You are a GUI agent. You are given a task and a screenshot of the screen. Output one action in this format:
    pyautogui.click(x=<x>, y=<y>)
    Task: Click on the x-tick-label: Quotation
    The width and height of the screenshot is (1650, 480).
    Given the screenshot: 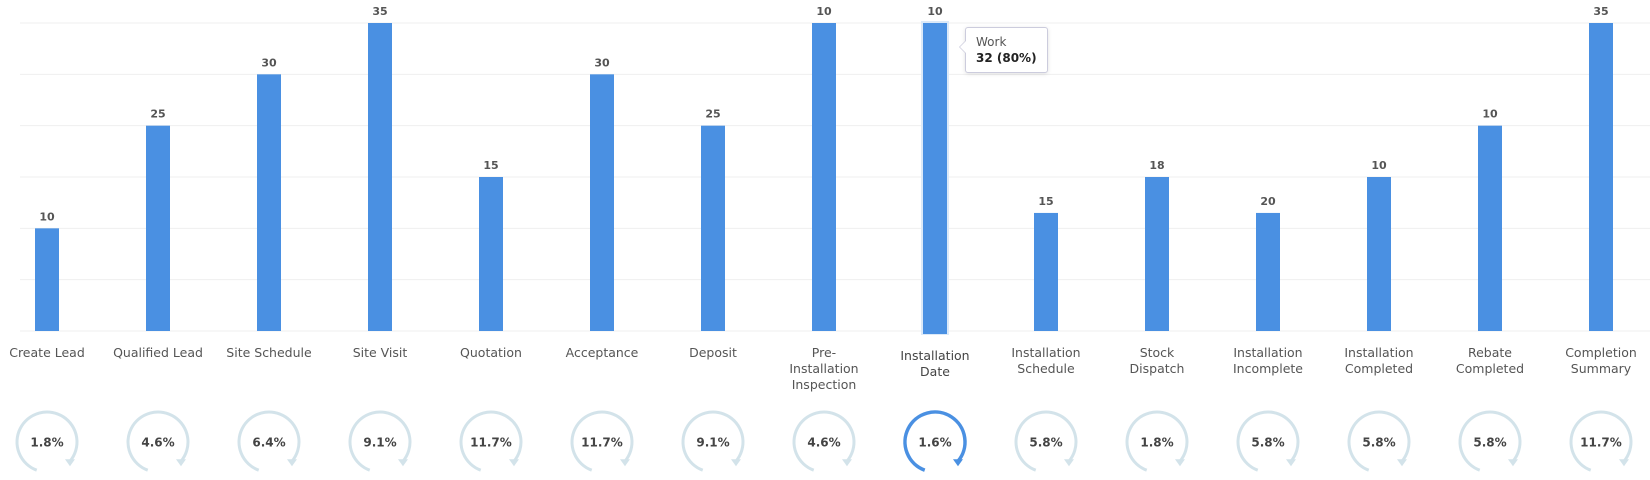 What is the action you would take?
    pyautogui.click(x=491, y=352)
    